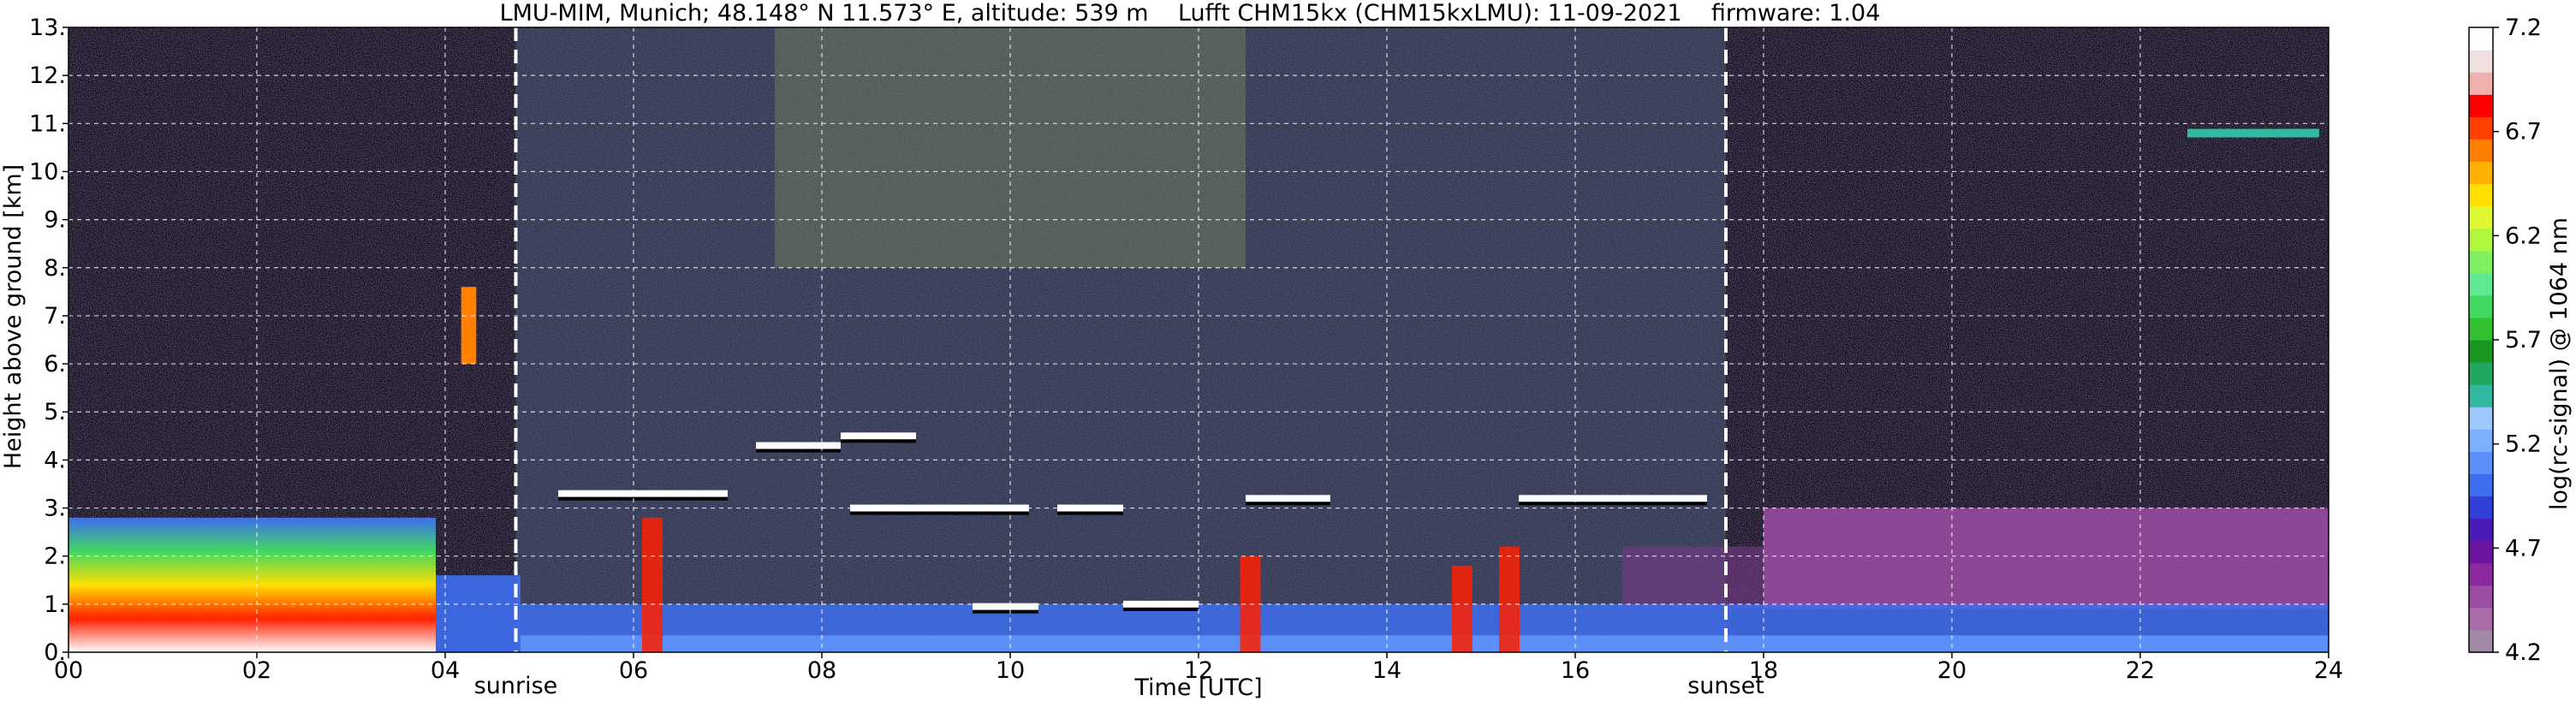 The image size is (2576, 707). What do you see at coordinates (1726, 686) in the screenshot?
I see `event-label: sunset` at bounding box center [1726, 686].